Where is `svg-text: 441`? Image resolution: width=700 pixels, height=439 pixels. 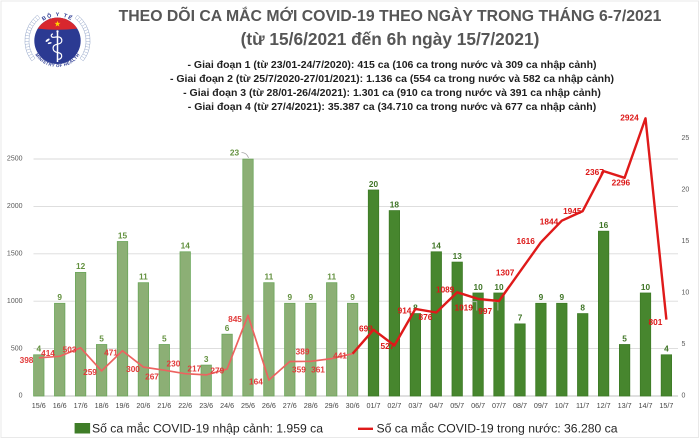
svg-text: 441 is located at coordinates (340, 356).